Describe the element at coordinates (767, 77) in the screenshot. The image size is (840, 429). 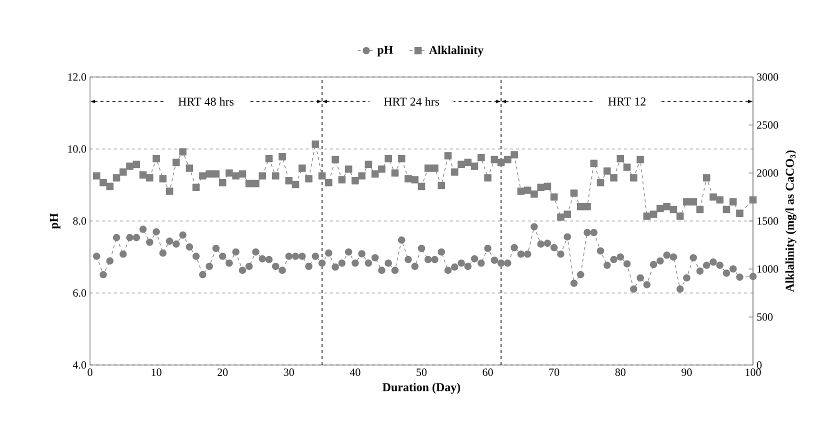
I see `y2-tick-label: 3000` at that location.